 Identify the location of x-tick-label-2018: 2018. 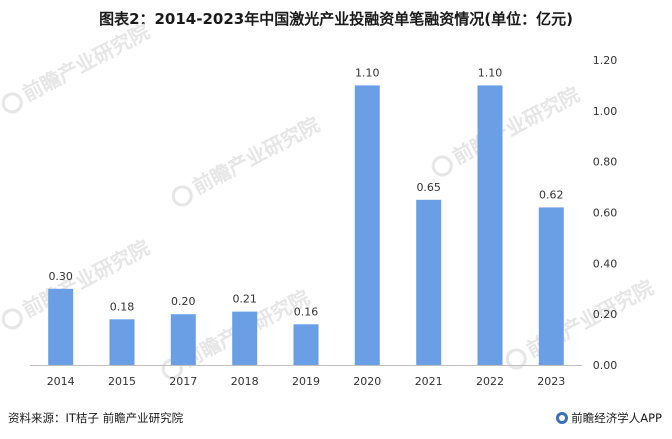
(245, 381).